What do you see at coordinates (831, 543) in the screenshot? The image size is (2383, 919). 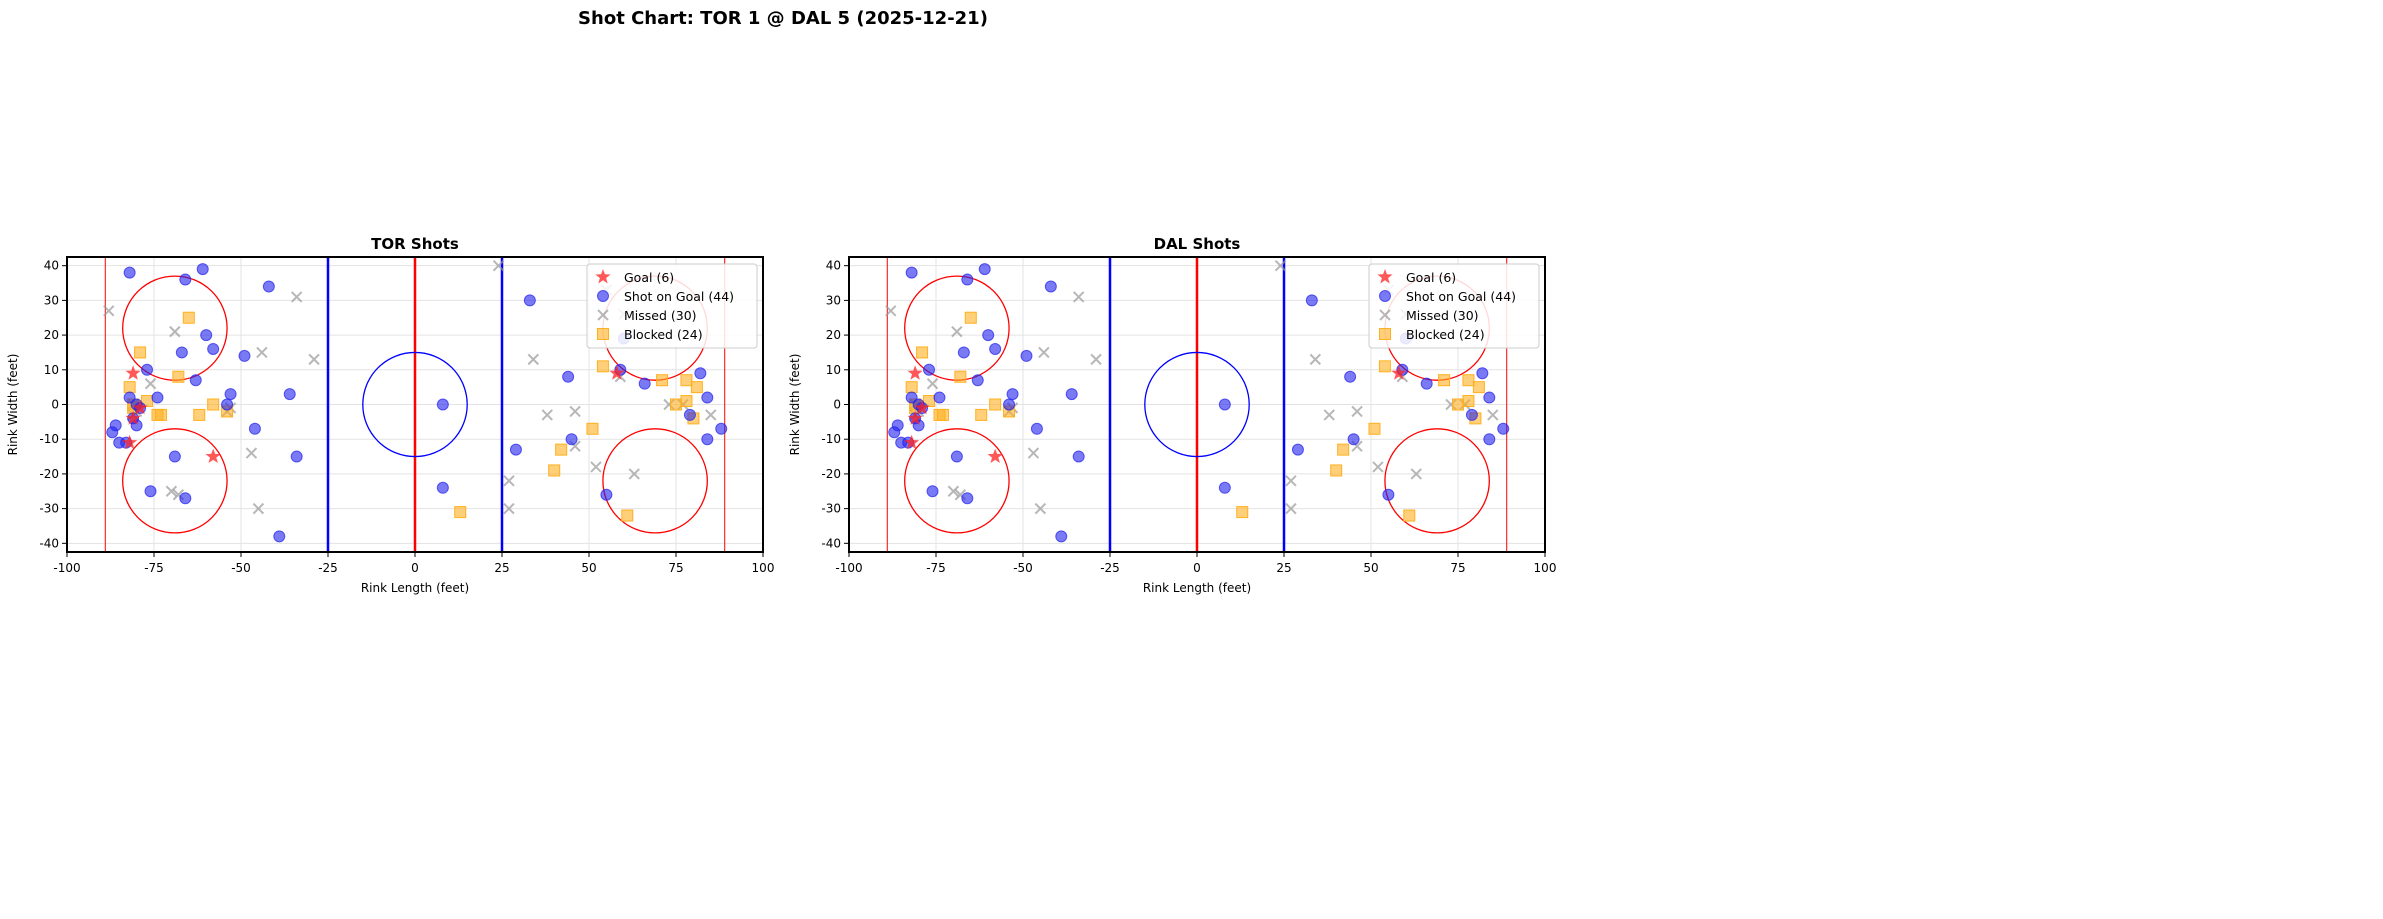 I see `y-tick-label: -40` at bounding box center [831, 543].